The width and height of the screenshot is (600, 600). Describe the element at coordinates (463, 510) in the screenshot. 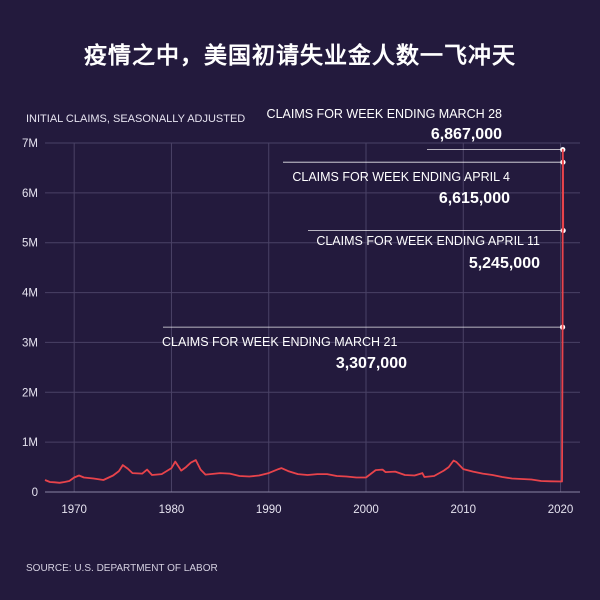

I see `x-tick-label: 2010` at that location.